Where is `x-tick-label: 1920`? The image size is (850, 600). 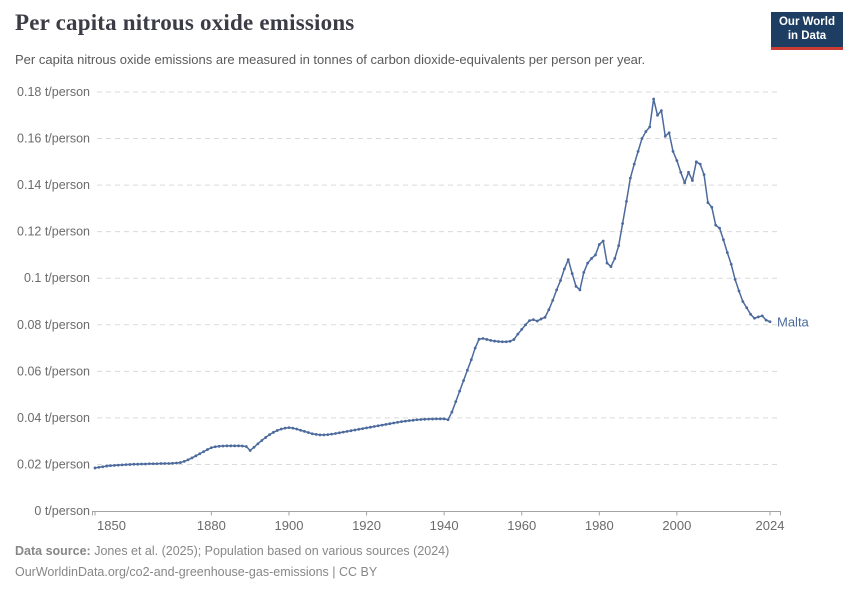 x-tick-label: 1920 is located at coordinates (366, 525).